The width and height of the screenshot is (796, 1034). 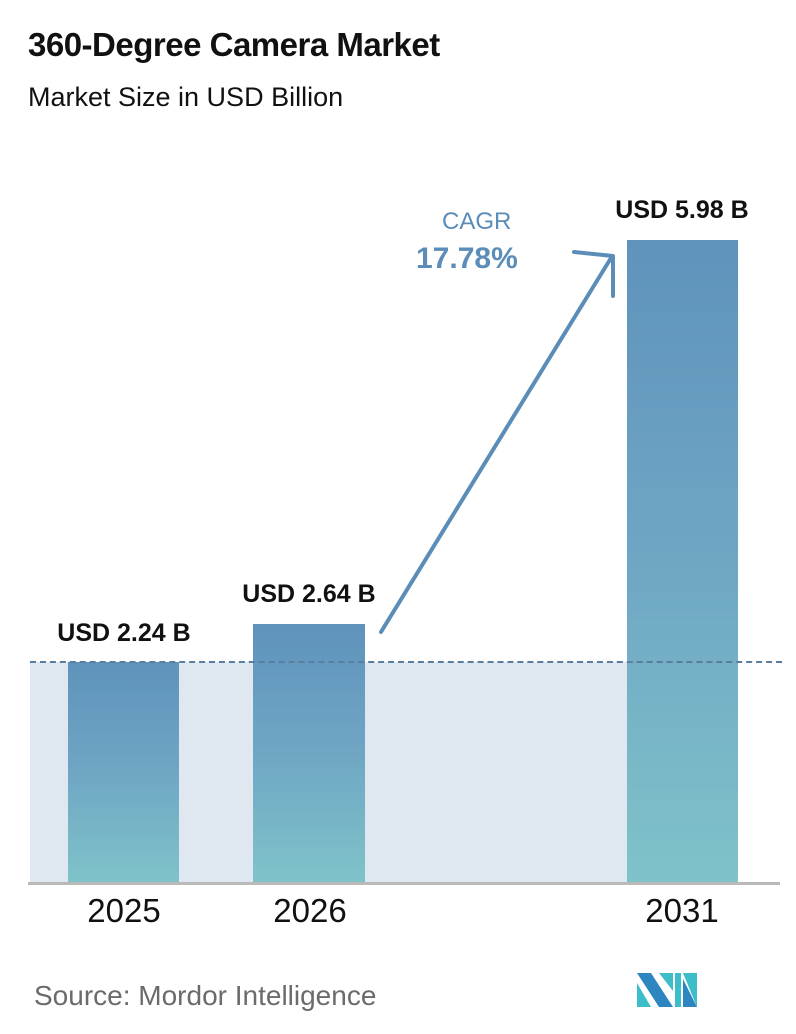 What do you see at coordinates (467, 258) in the screenshot?
I see `cagr-value: 17.78%` at bounding box center [467, 258].